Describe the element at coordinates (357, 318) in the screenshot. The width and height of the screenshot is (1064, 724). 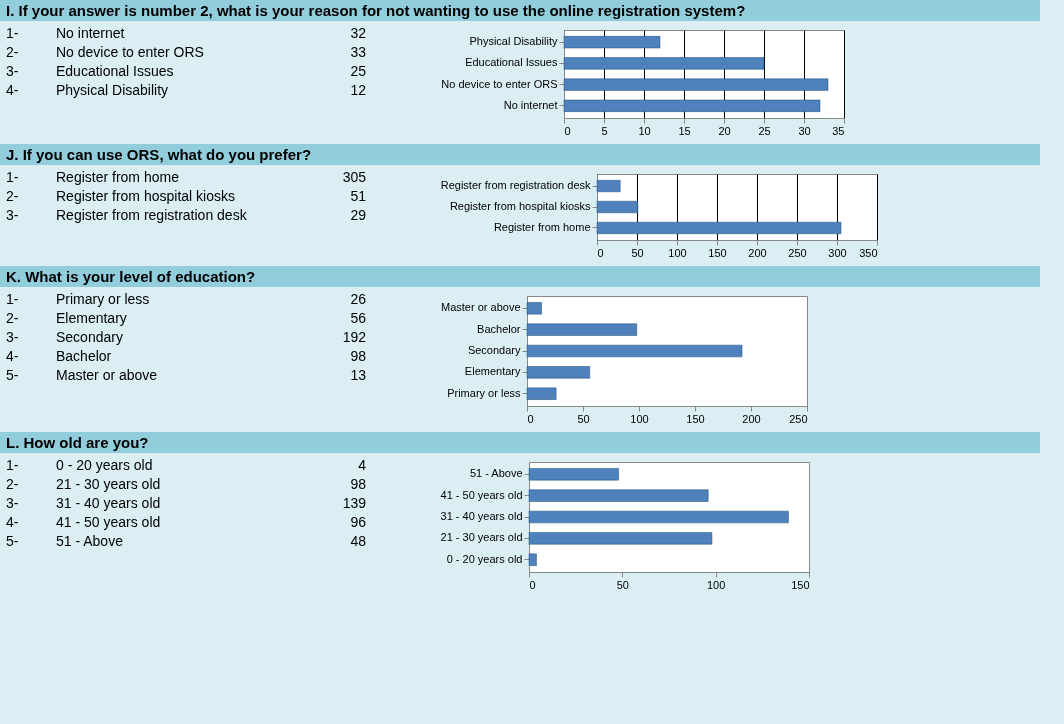
I see `text: 56` at that location.